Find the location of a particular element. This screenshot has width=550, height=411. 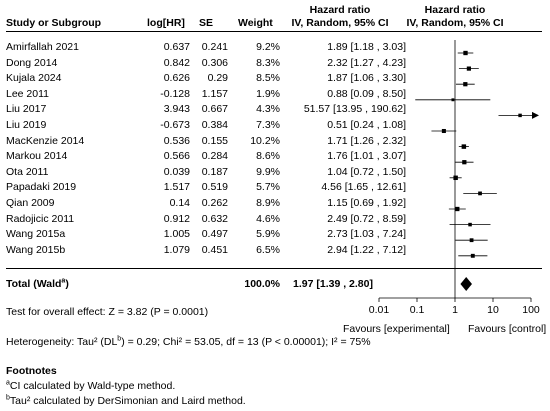

header-plot-sub: IV, Random, 95% CI is located at coordinates (455, 23).